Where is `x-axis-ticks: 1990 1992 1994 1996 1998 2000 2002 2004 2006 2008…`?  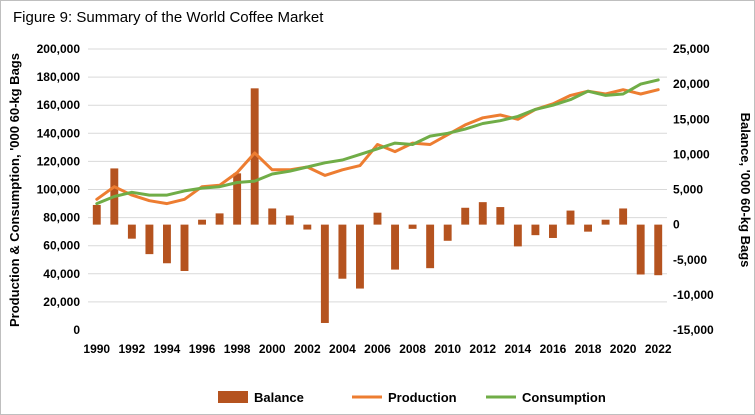
x-axis-ticks: 1990 1992 1994 1996 1998 2000 2002 2004 2006 2008… is located at coordinates (377, 349).